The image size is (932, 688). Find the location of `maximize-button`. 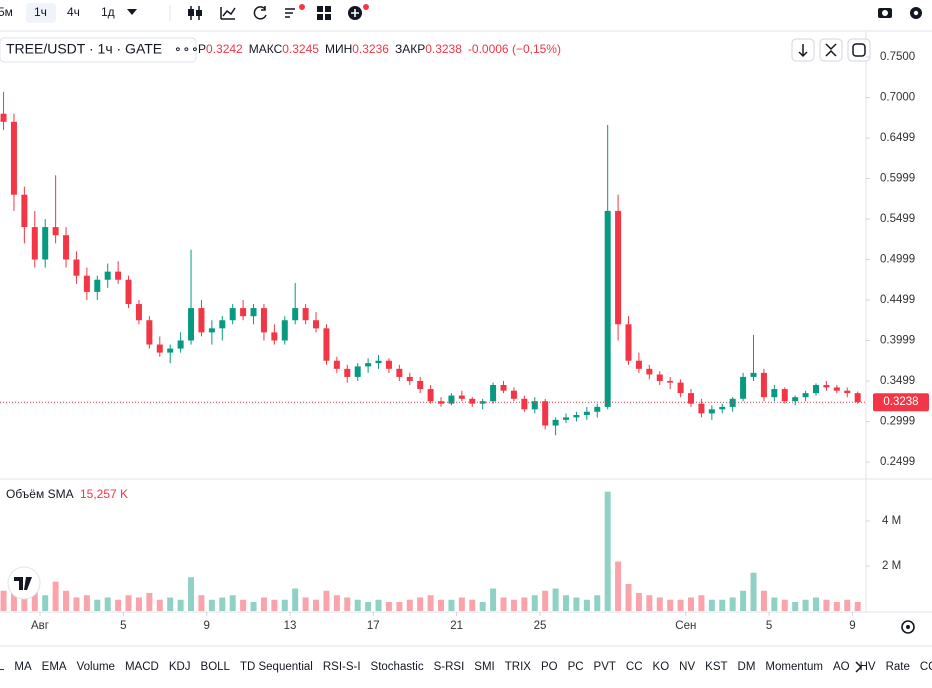

maximize-button is located at coordinates (859, 50).